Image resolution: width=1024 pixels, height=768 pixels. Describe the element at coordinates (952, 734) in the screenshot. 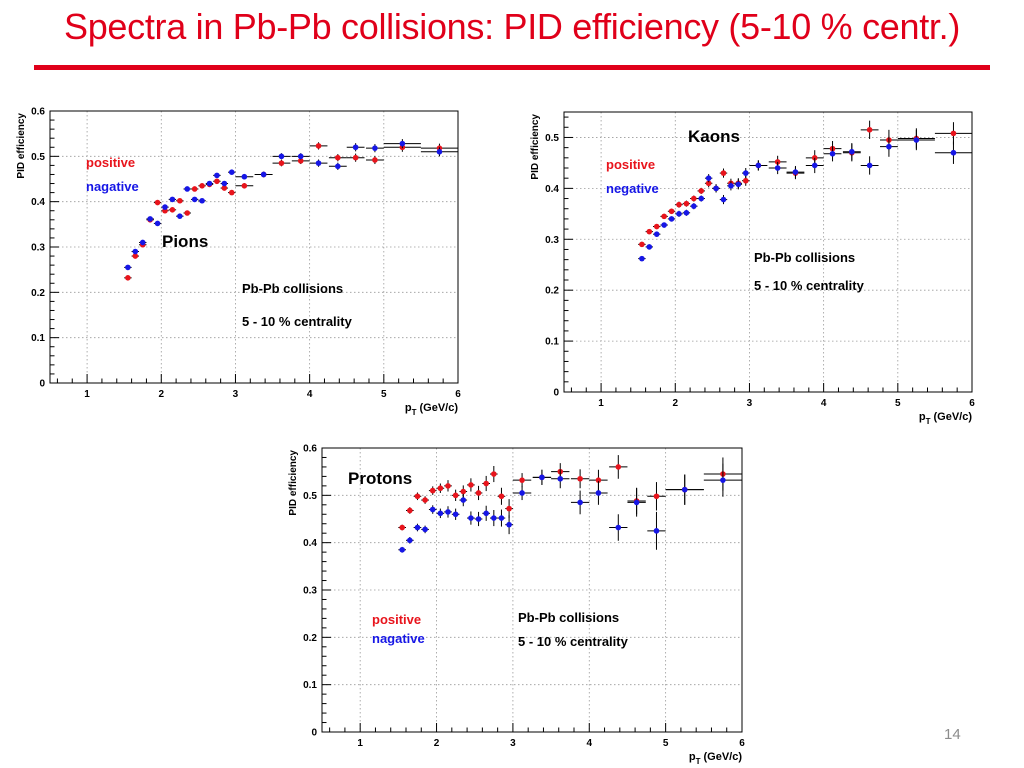

I see `page-number: 14` at that location.